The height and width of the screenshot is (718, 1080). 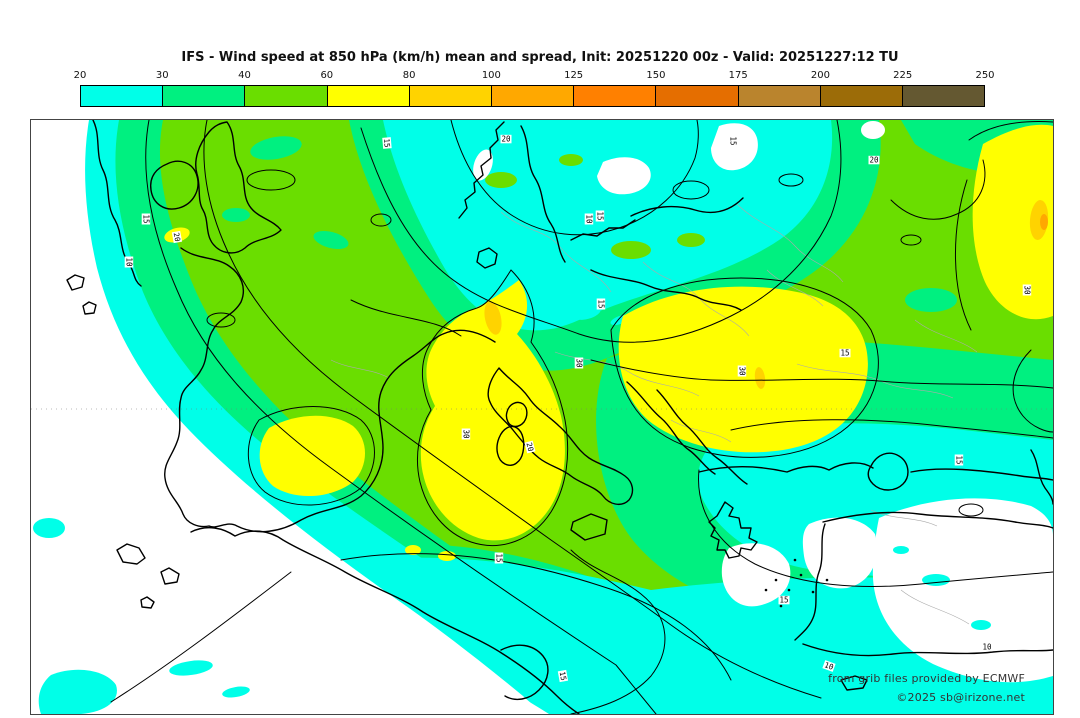 What do you see at coordinates (80, 75) in the screenshot?
I see `colorbar-tick-20: 20` at bounding box center [80, 75].